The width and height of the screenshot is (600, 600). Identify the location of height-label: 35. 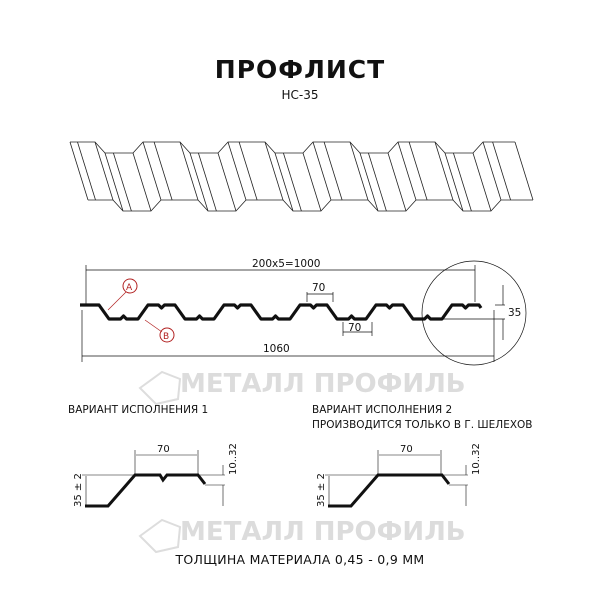
(514, 313).